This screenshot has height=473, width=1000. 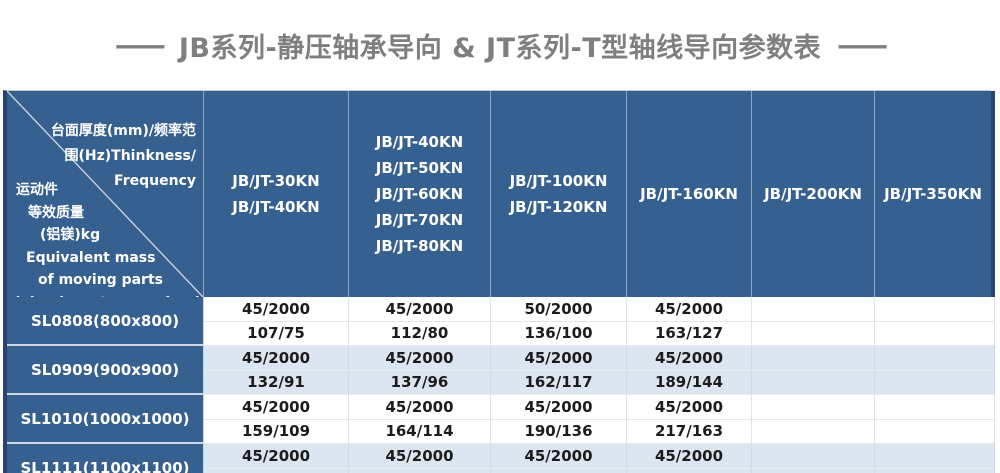 What do you see at coordinates (37, 190) in the screenshot?
I see `corner-line: 运动件` at bounding box center [37, 190].